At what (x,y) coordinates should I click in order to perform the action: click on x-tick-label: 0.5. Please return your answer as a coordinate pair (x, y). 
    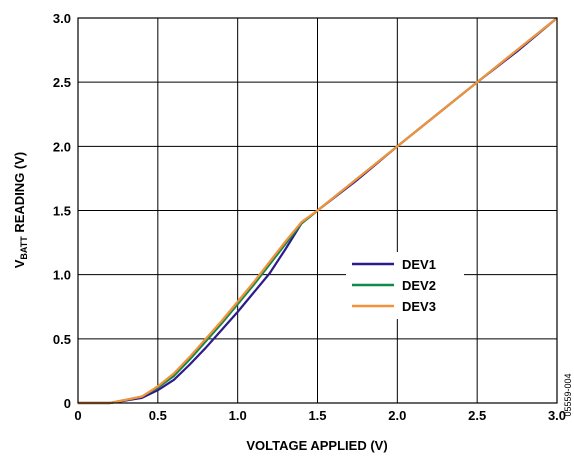
    Looking at the image, I should click on (158, 415).